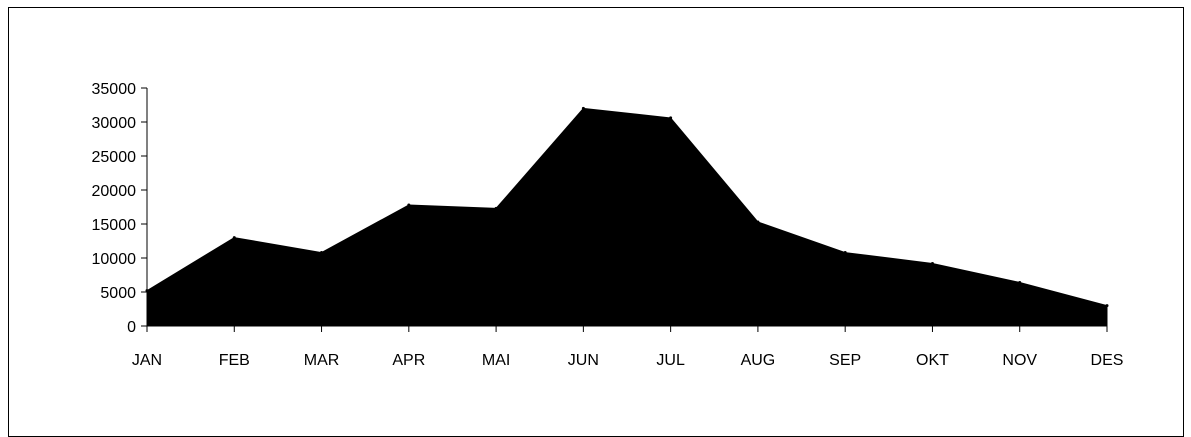 This screenshot has height=437, width=1191. What do you see at coordinates (845, 360) in the screenshot?
I see `x-tick-label-sep: SEP` at bounding box center [845, 360].